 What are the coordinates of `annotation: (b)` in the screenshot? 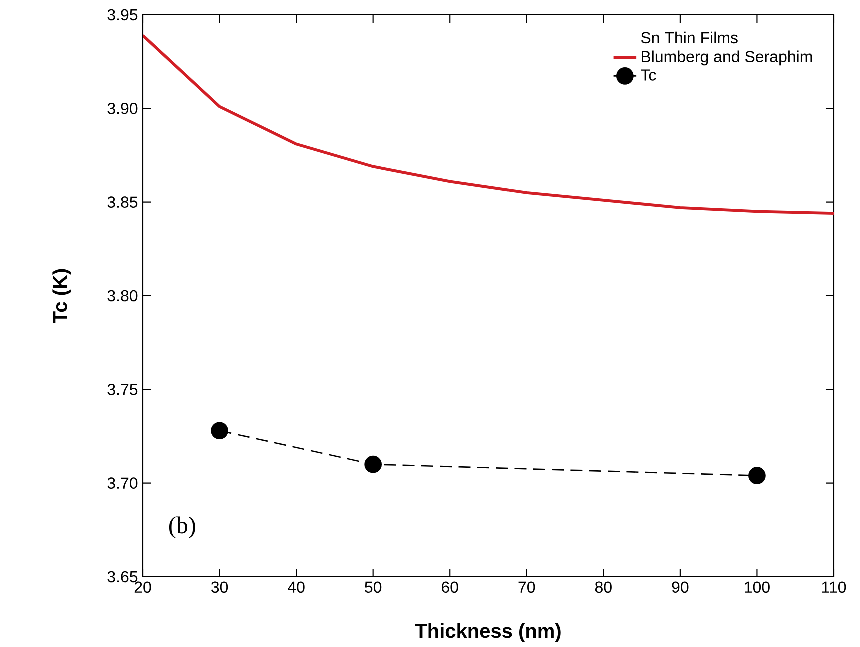 It's located at (182, 527).